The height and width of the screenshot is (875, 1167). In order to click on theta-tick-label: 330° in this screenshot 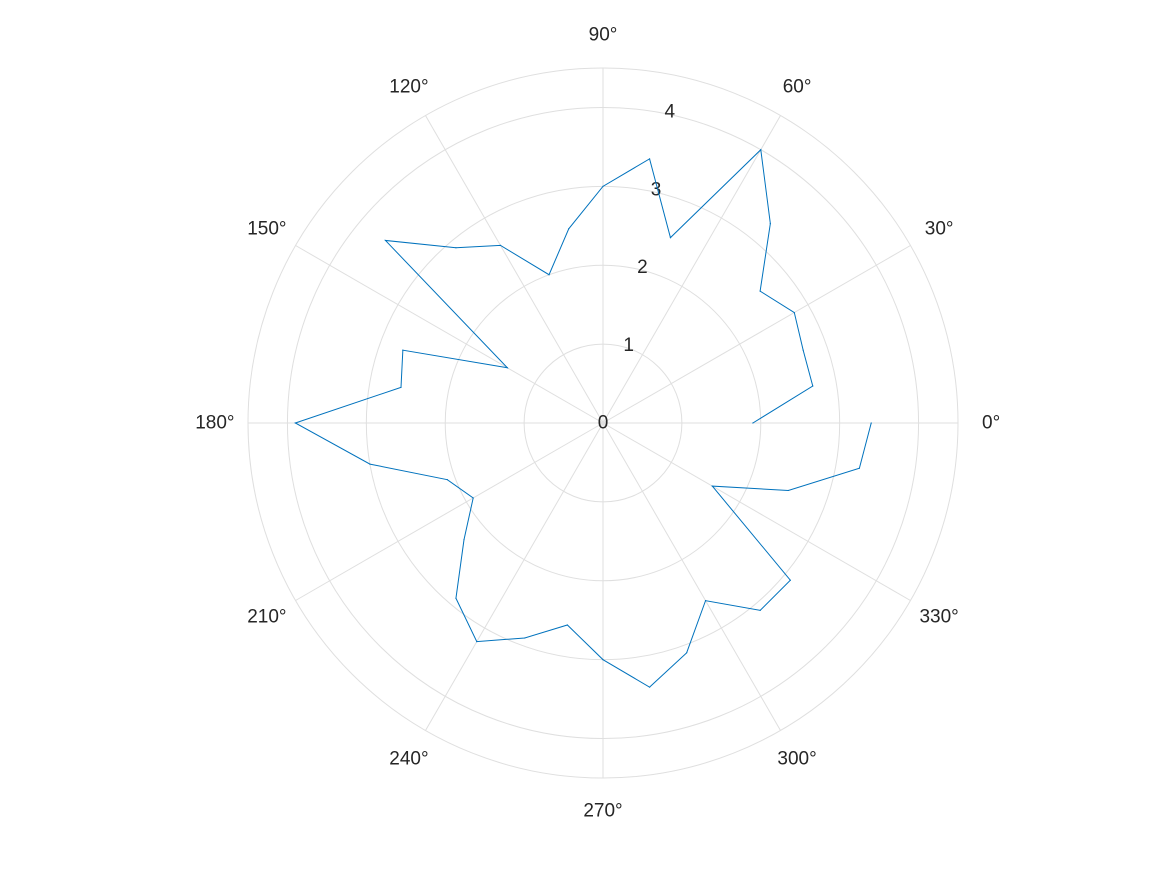, I will do `click(938, 617)`.